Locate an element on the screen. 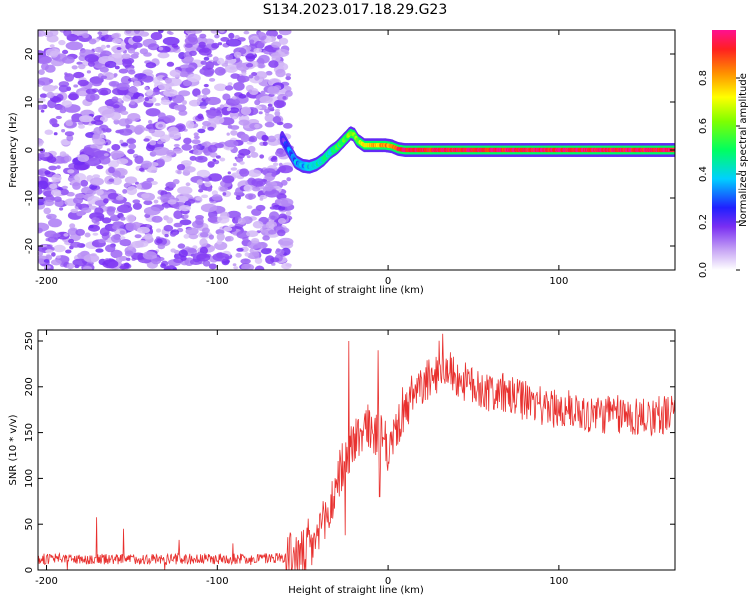 The width and height of the screenshot is (750, 600). y-tick-label: 200 is located at coordinates (29, 386).